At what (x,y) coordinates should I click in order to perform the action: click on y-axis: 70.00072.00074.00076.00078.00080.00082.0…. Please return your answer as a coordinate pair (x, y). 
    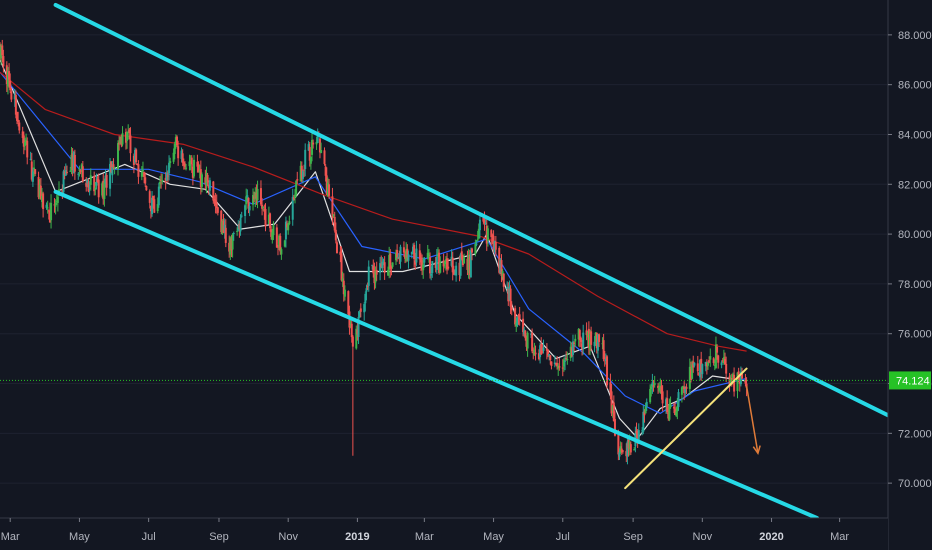
    Looking at the image, I should click on (909, 275).